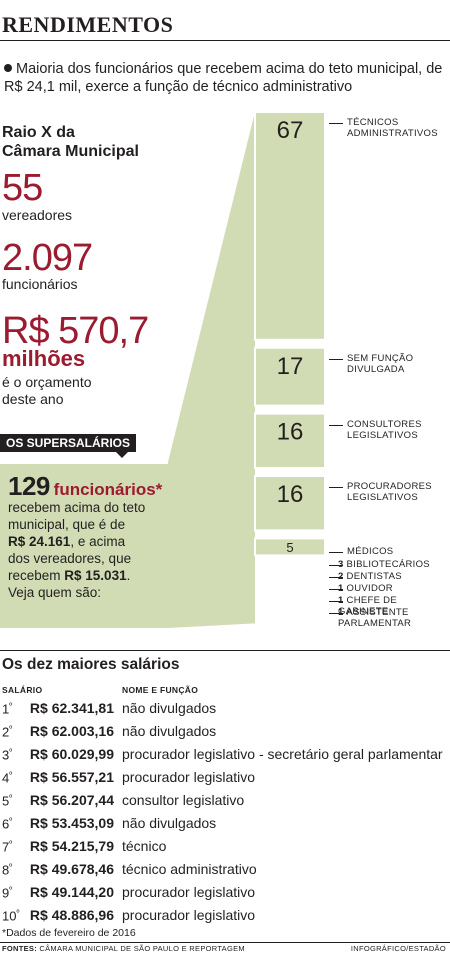 Image resolution: width=450 pixels, height=956 pixels. I want to click on column-header-role: NOME E FUNÇÃO, so click(160, 690).